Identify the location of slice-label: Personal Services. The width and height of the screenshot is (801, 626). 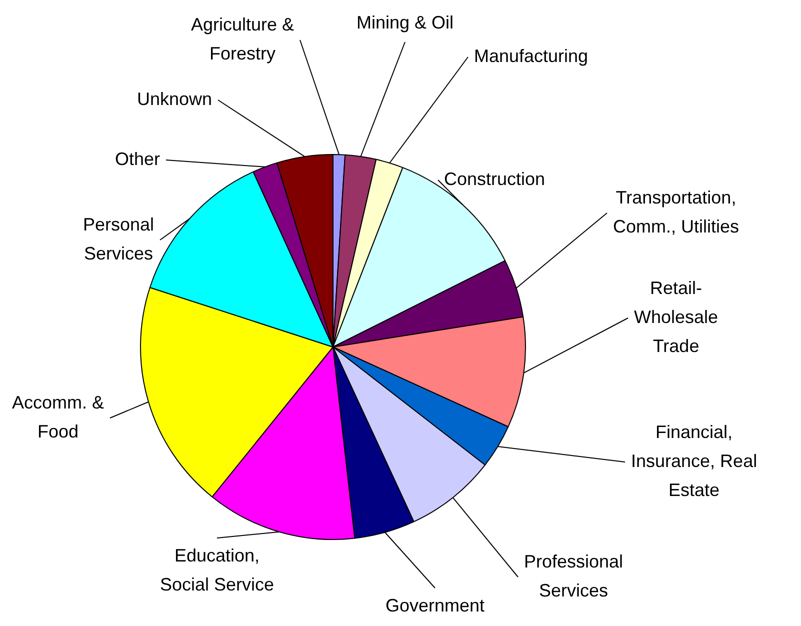
(118, 239).